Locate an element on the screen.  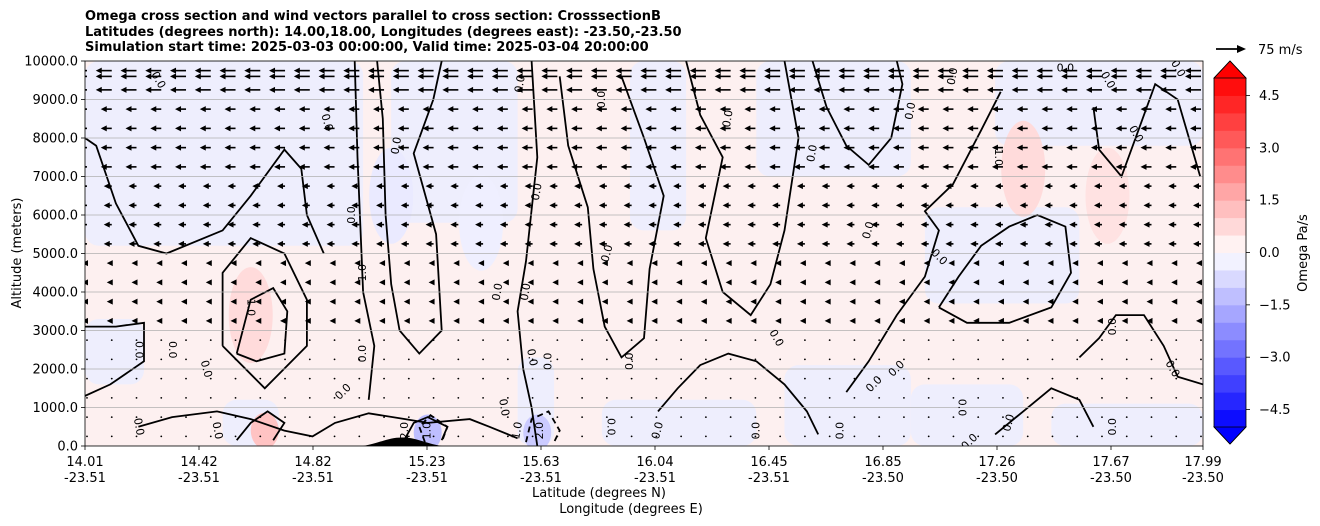
wind-vector-9-44-head is located at coordinates (1174, 263).